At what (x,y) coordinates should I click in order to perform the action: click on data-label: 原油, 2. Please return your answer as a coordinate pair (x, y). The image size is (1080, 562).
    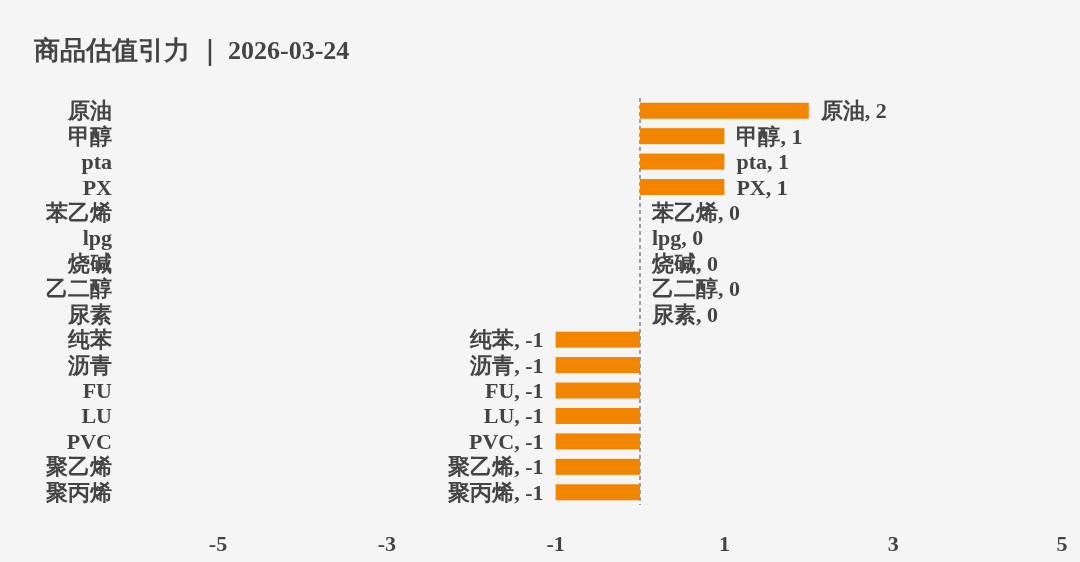
    Looking at the image, I should click on (853, 111).